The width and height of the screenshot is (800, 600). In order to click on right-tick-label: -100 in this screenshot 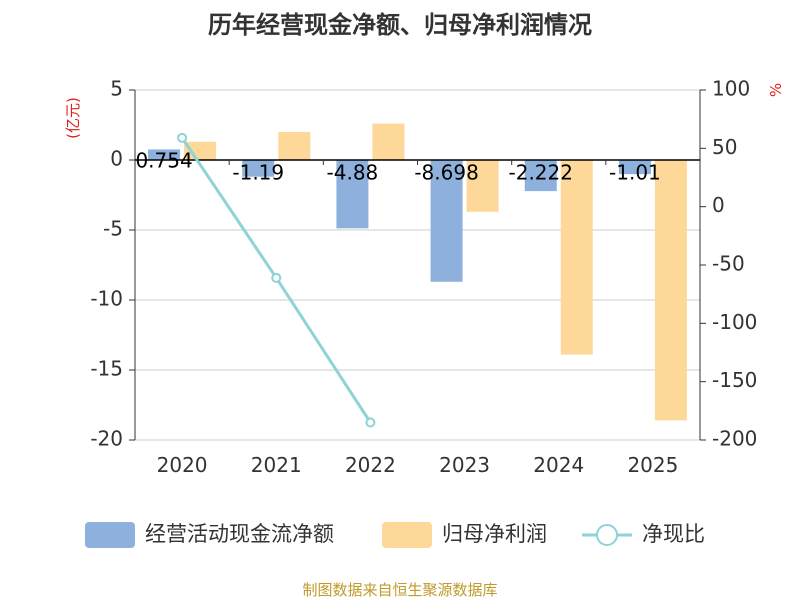, I will do `click(734, 322)`.